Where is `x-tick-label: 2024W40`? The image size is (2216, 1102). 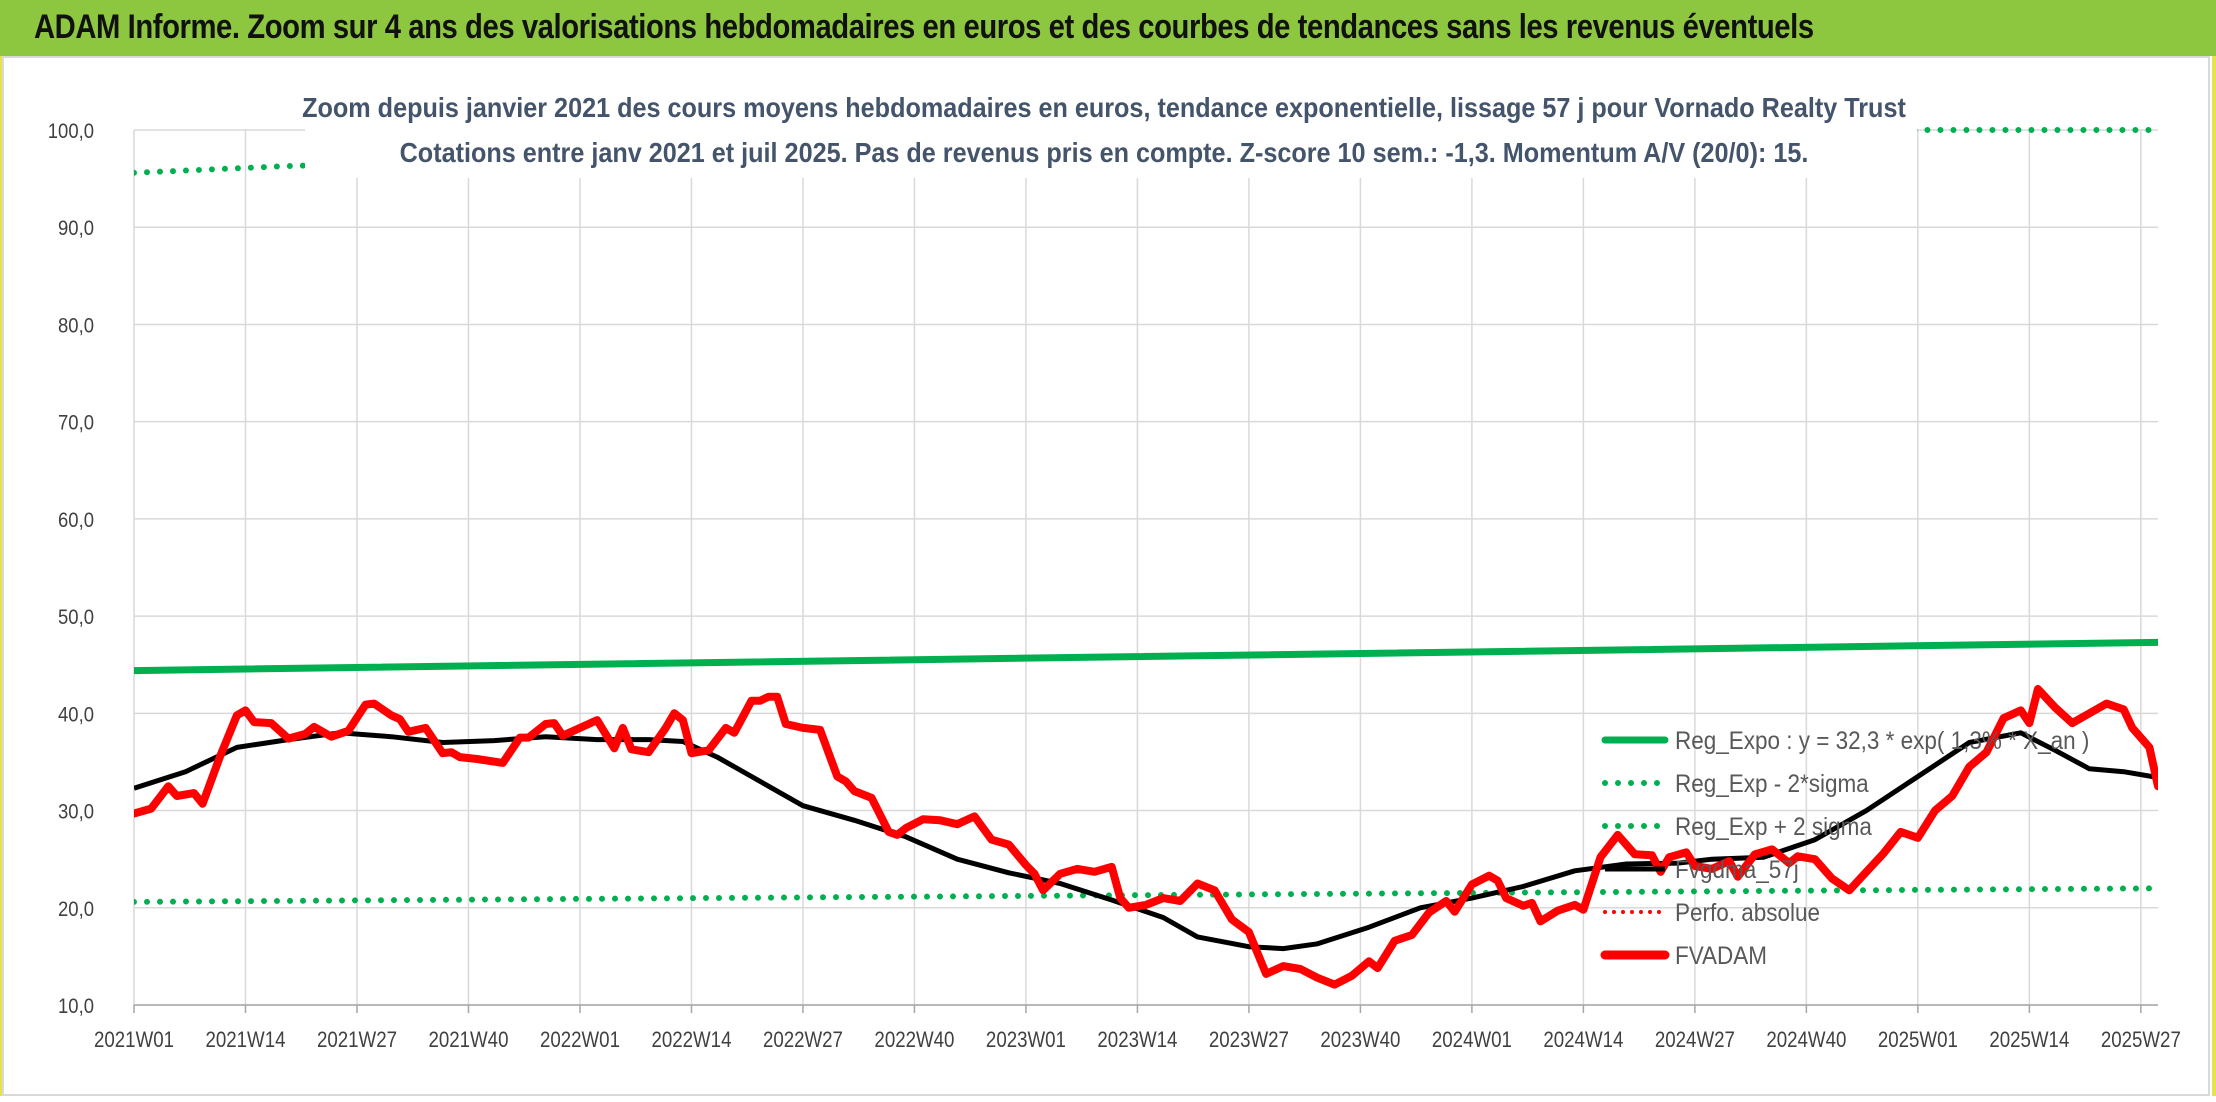 x-tick-label: 2024W40 is located at coordinates (1806, 1041).